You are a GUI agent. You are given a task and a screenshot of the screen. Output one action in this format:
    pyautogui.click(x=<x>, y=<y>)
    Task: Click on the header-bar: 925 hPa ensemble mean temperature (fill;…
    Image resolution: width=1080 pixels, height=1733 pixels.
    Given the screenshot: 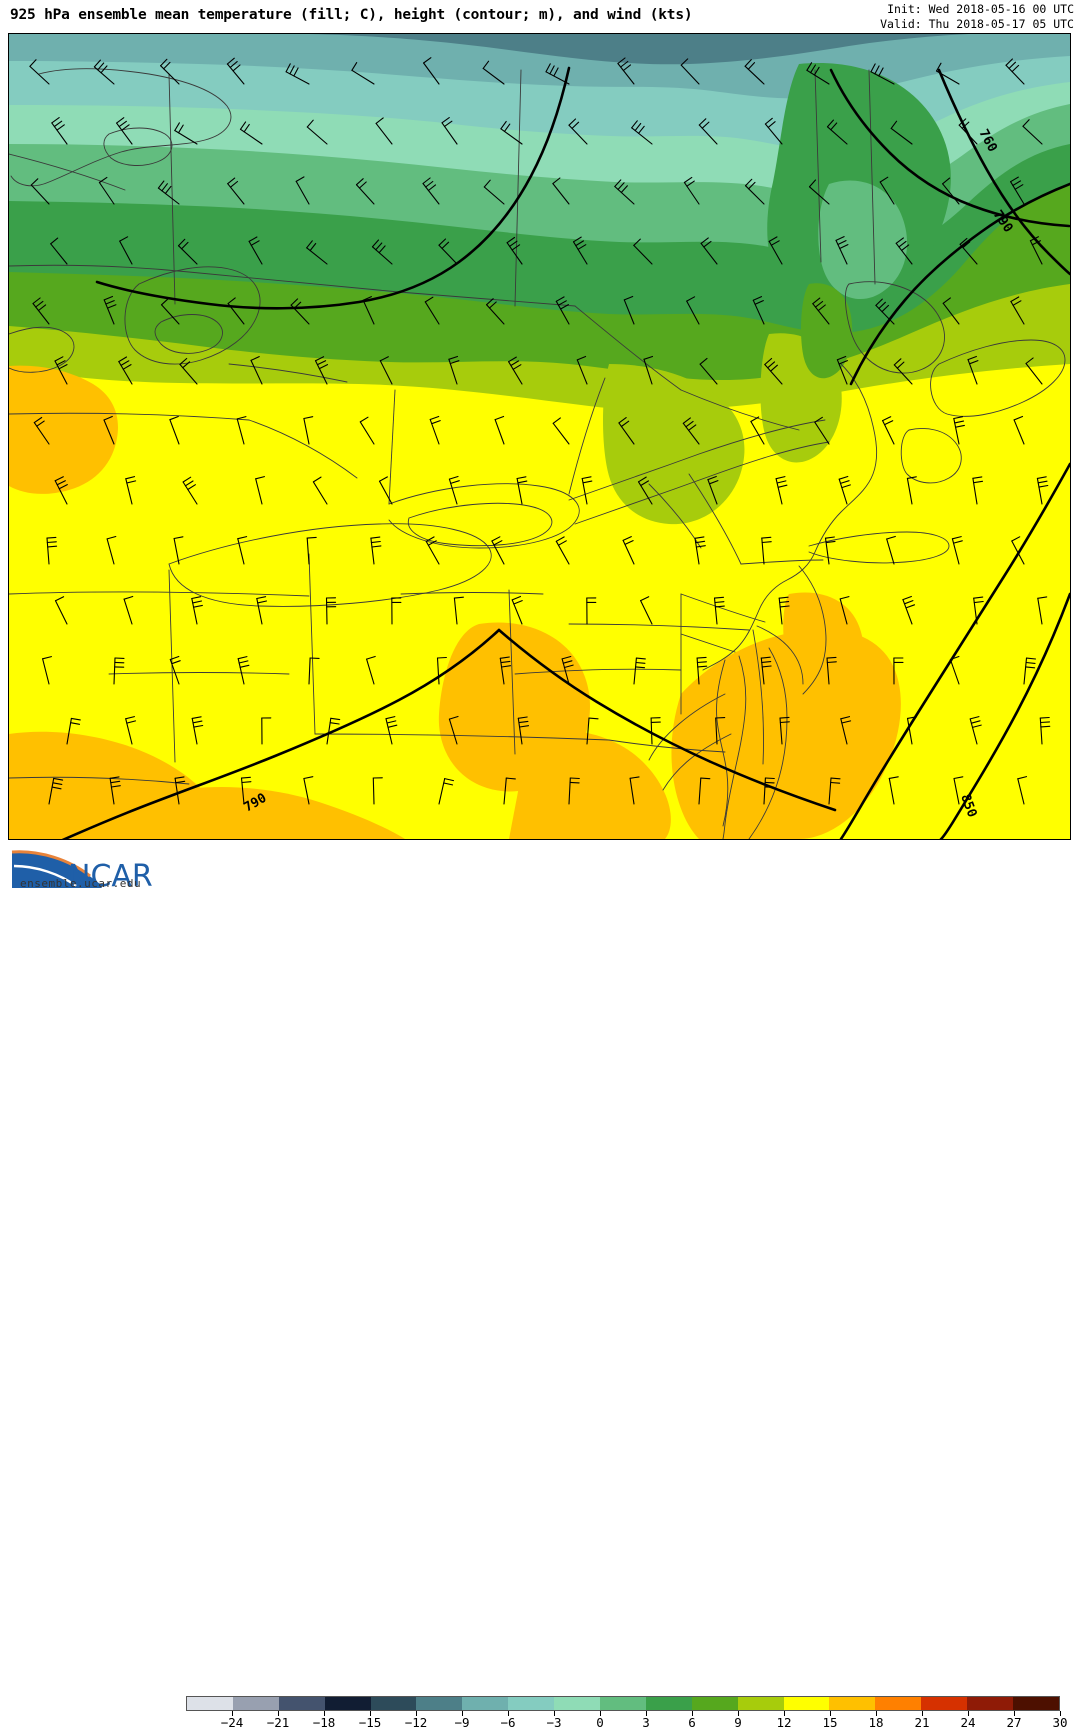 What is the action you would take?
    pyautogui.click(x=540, y=16)
    